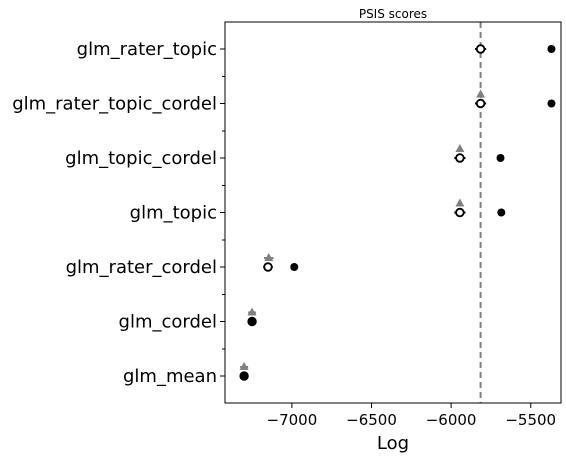 This screenshot has width=566, height=459. I want to click on y-tick-label: glm_mean, so click(170, 376).